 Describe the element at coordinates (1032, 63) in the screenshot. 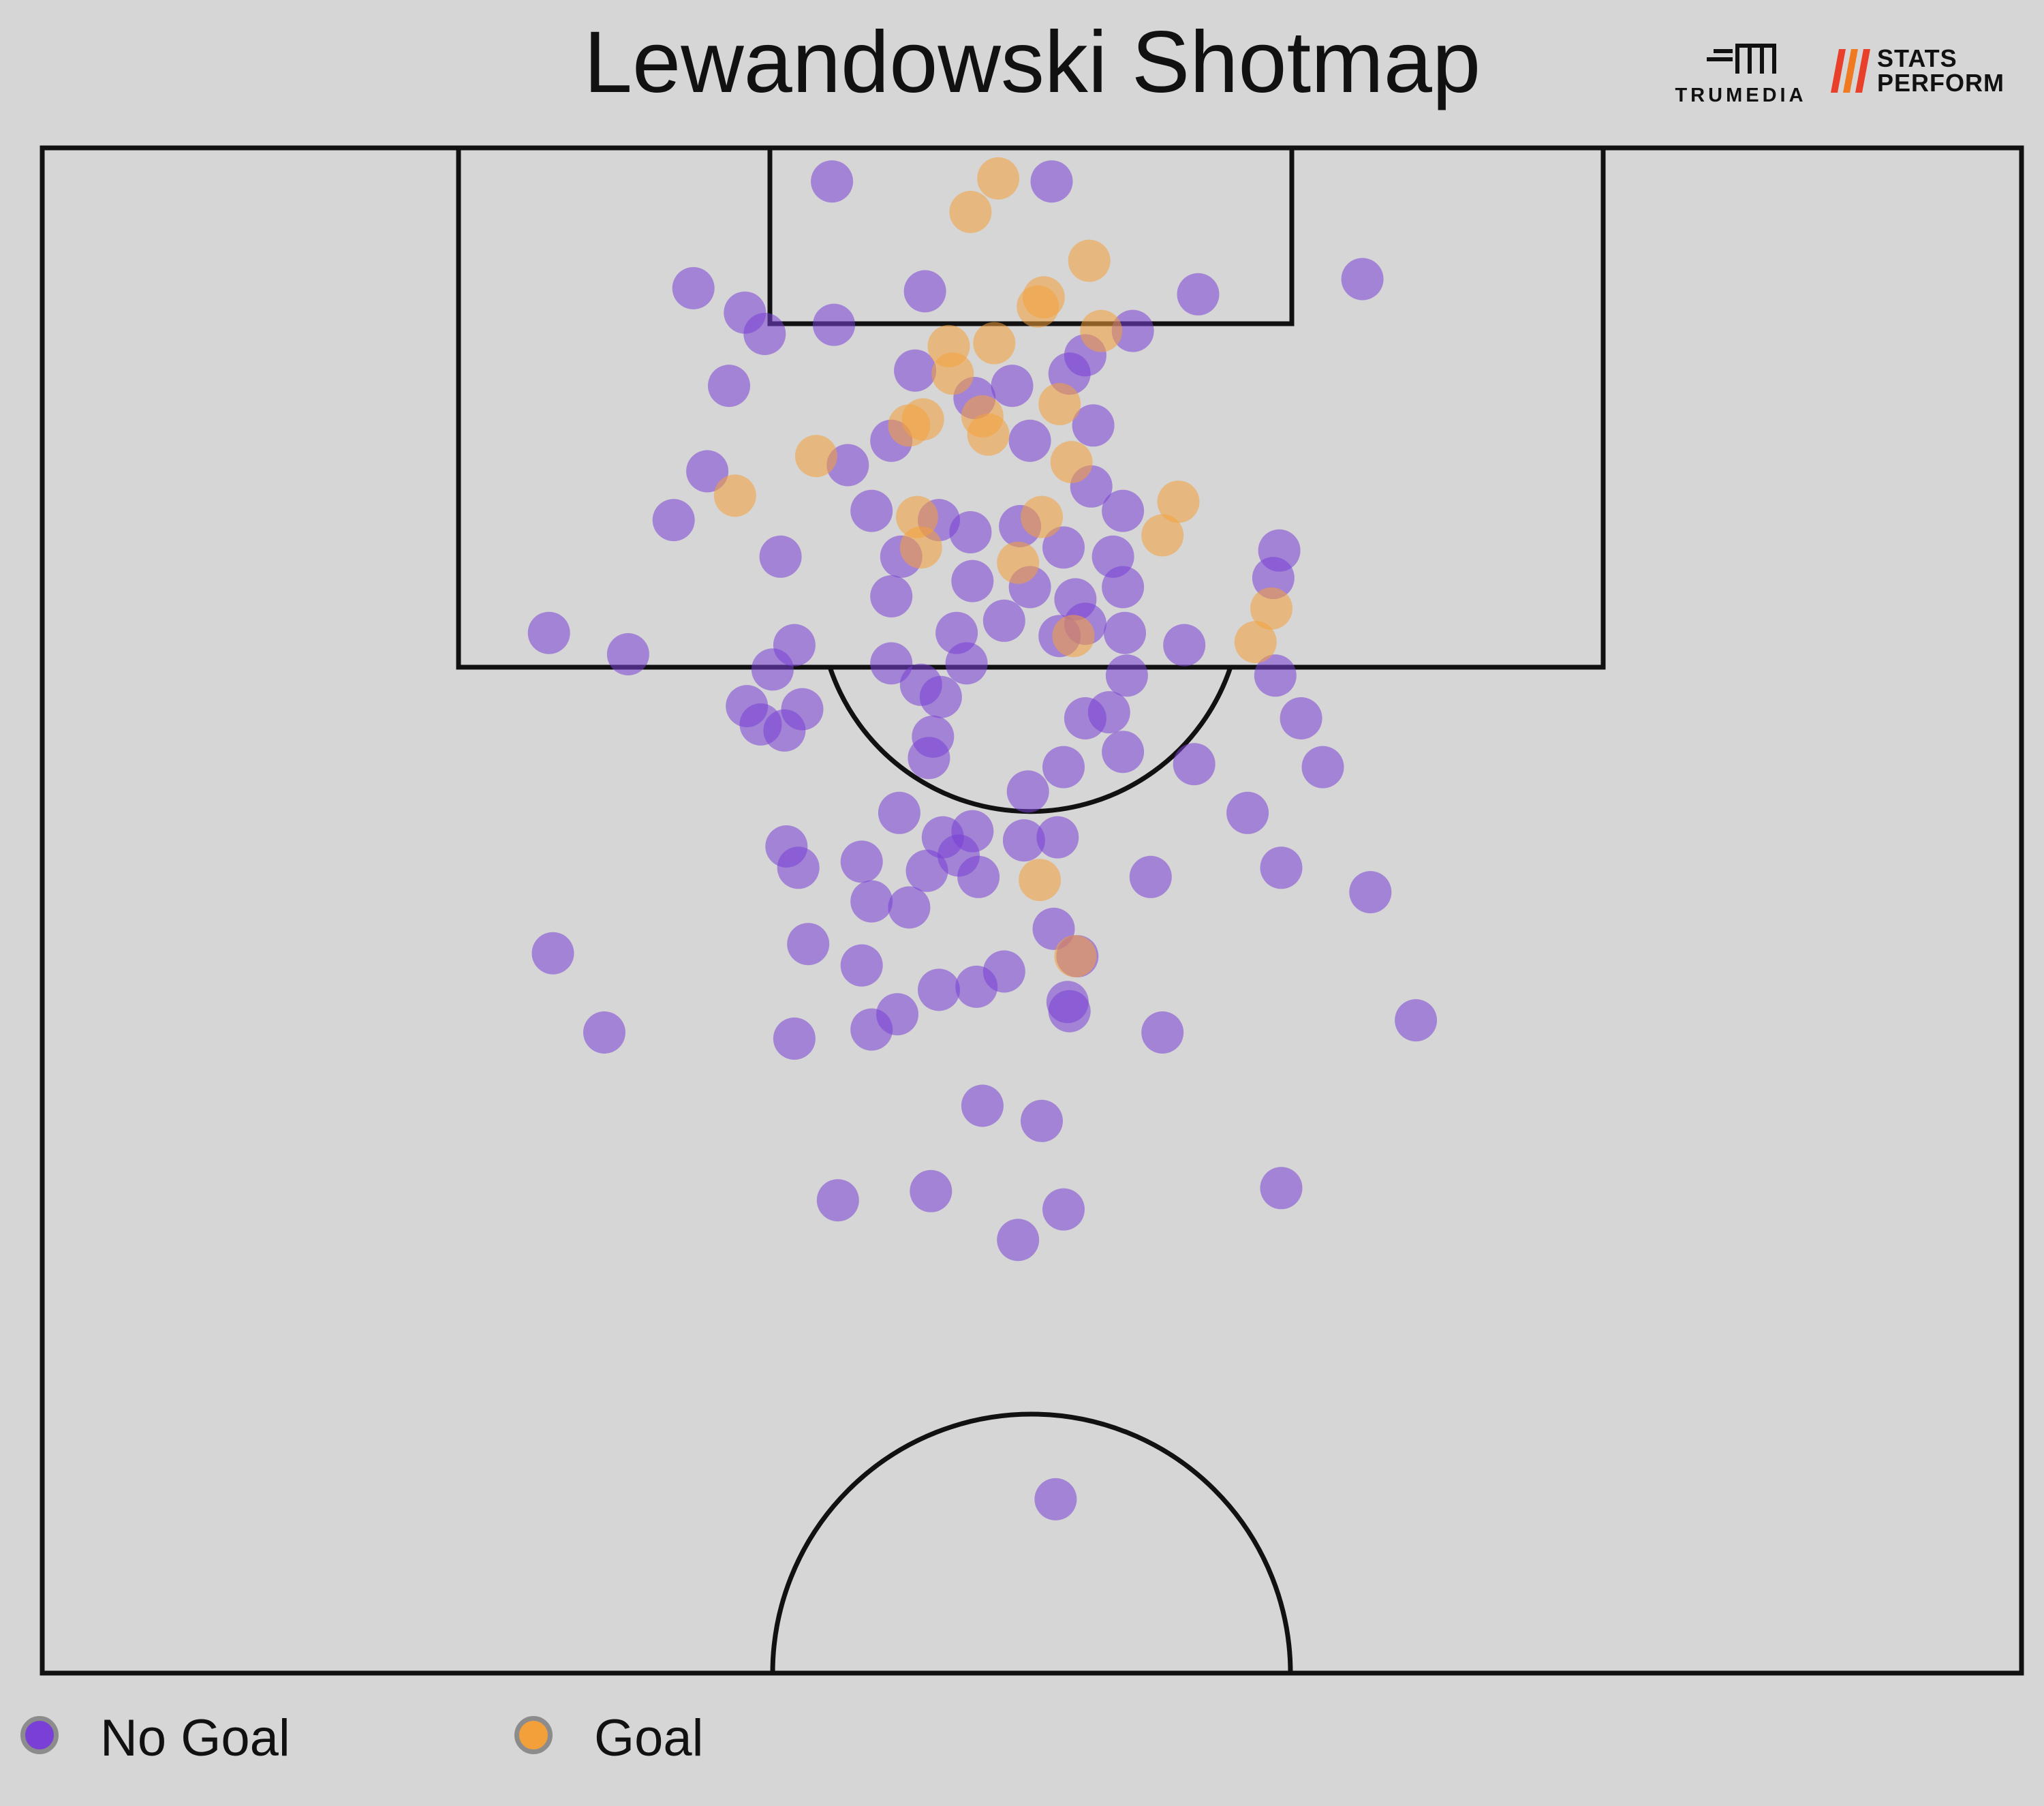

I see `chart-title: Lewandowski Shotmap` at that location.